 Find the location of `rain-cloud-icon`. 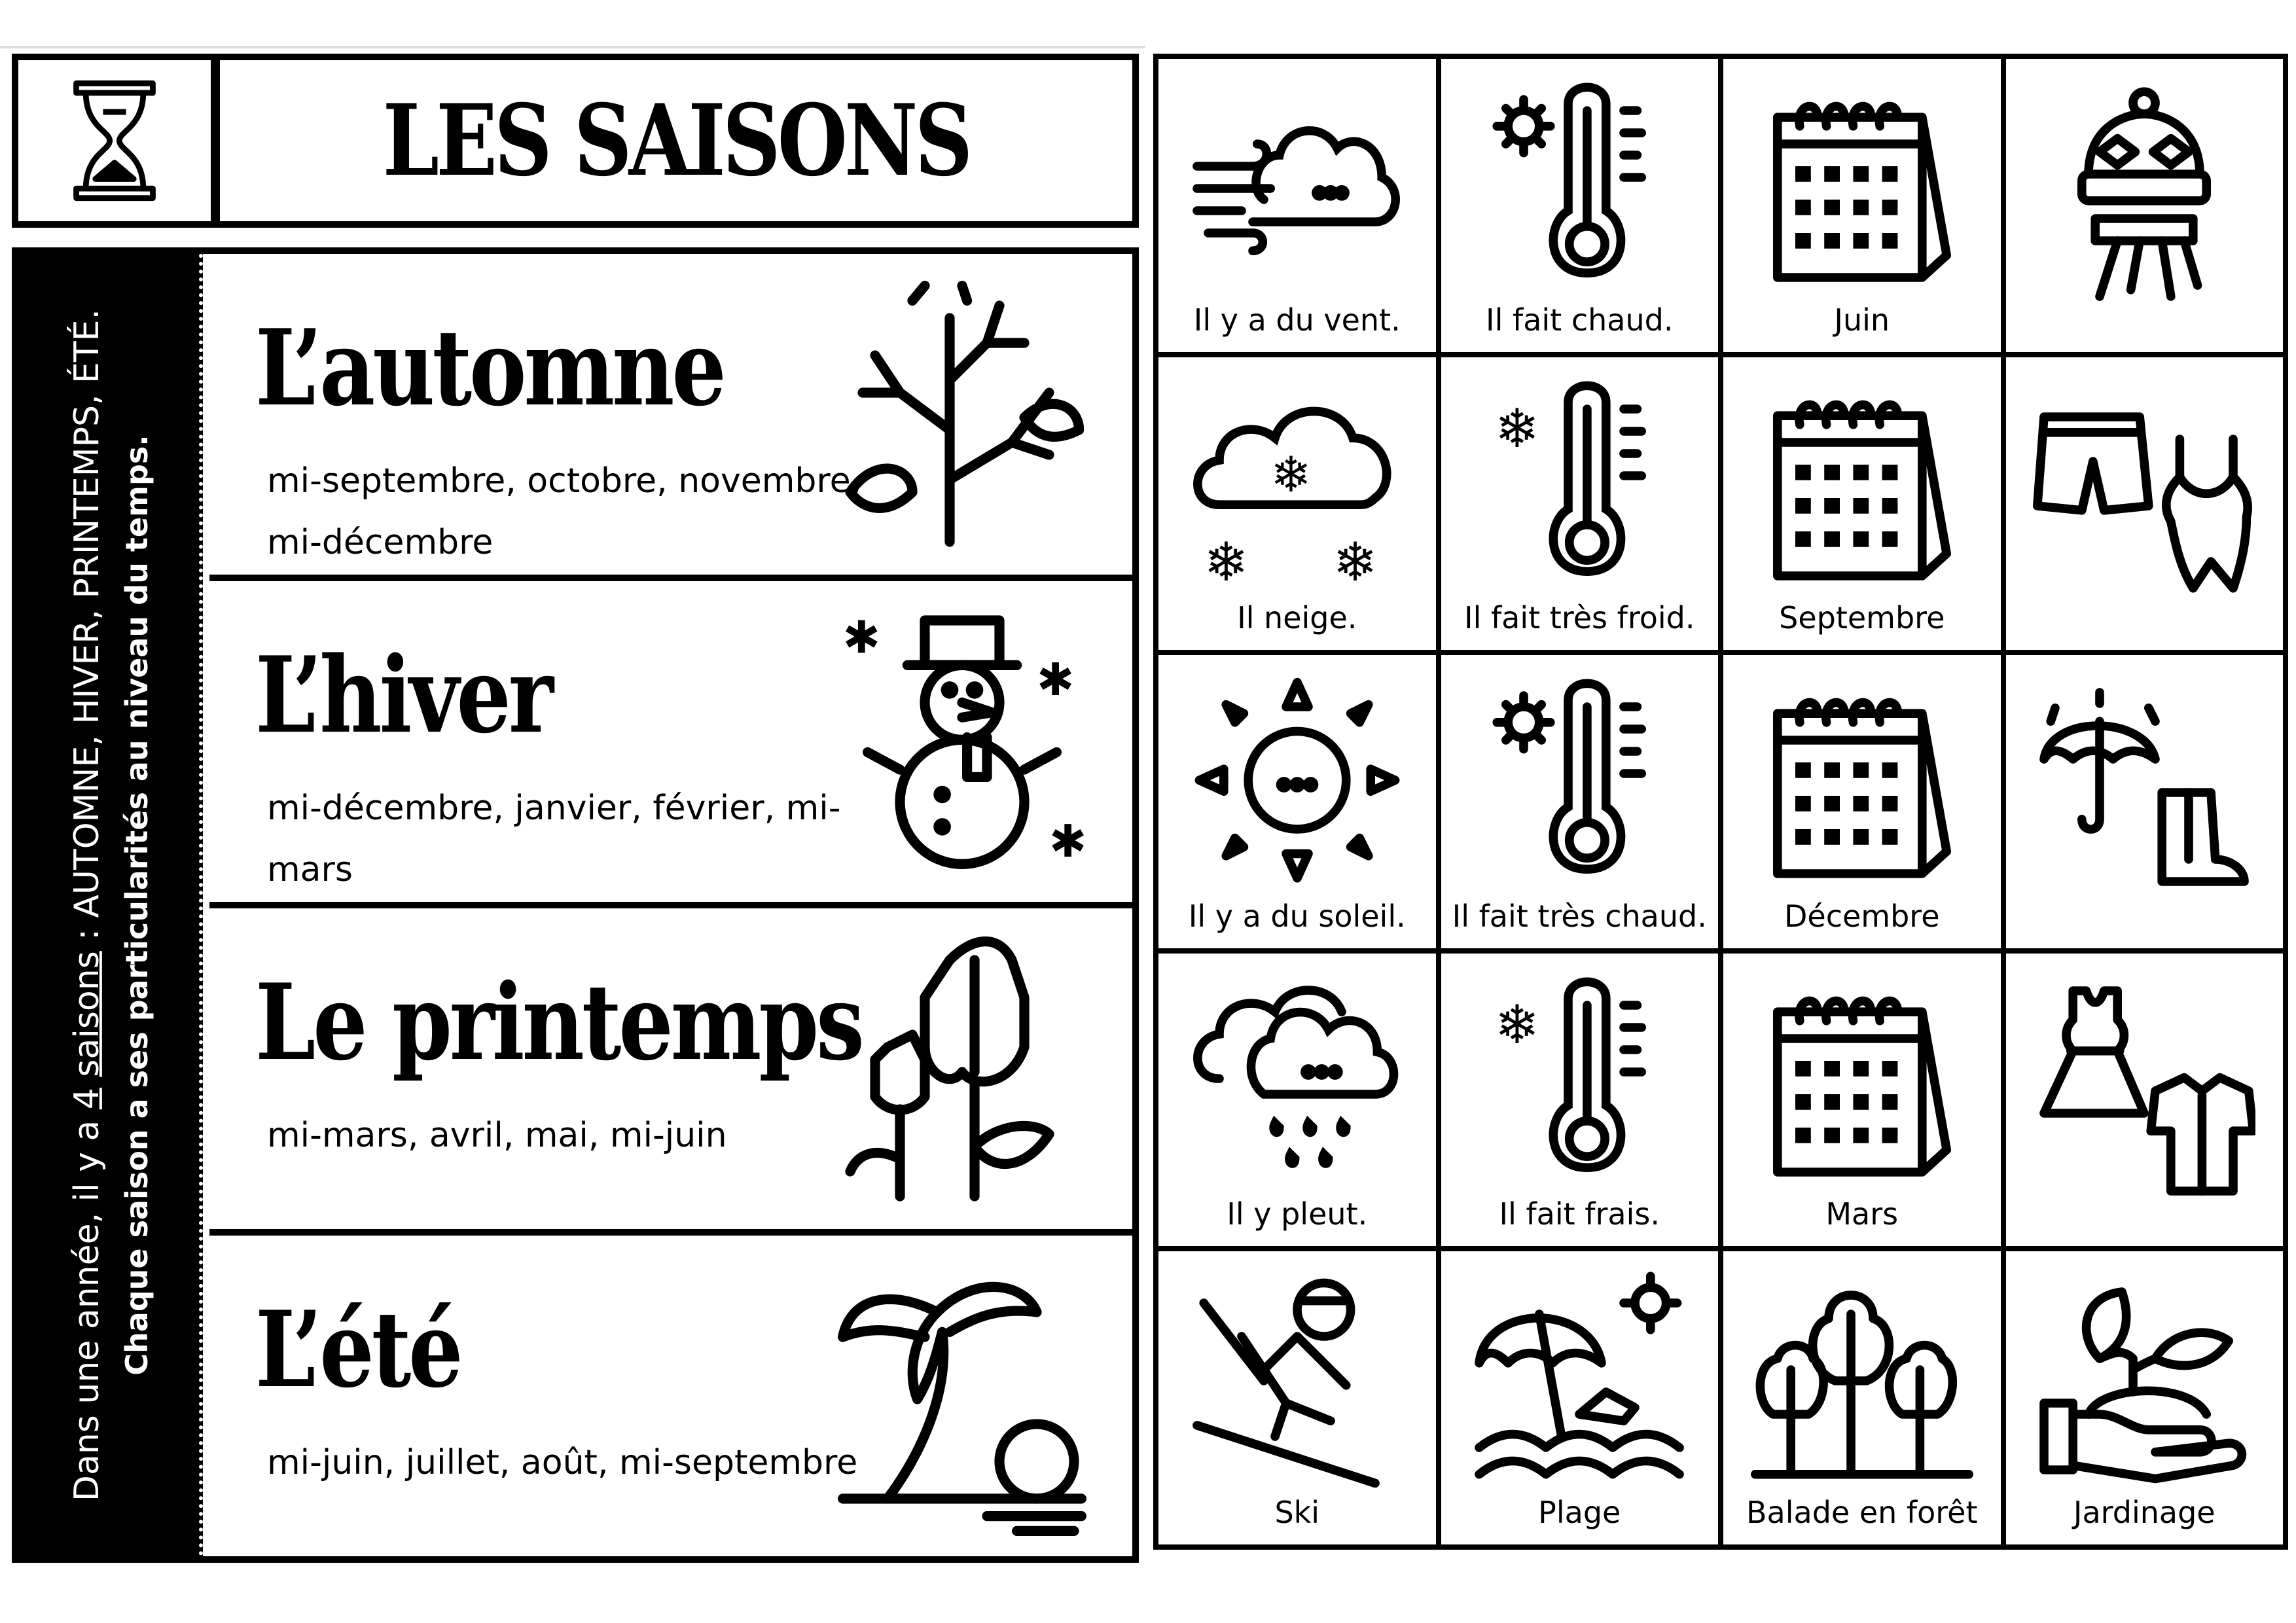

rain-cloud-icon is located at coordinates (1296, 1077).